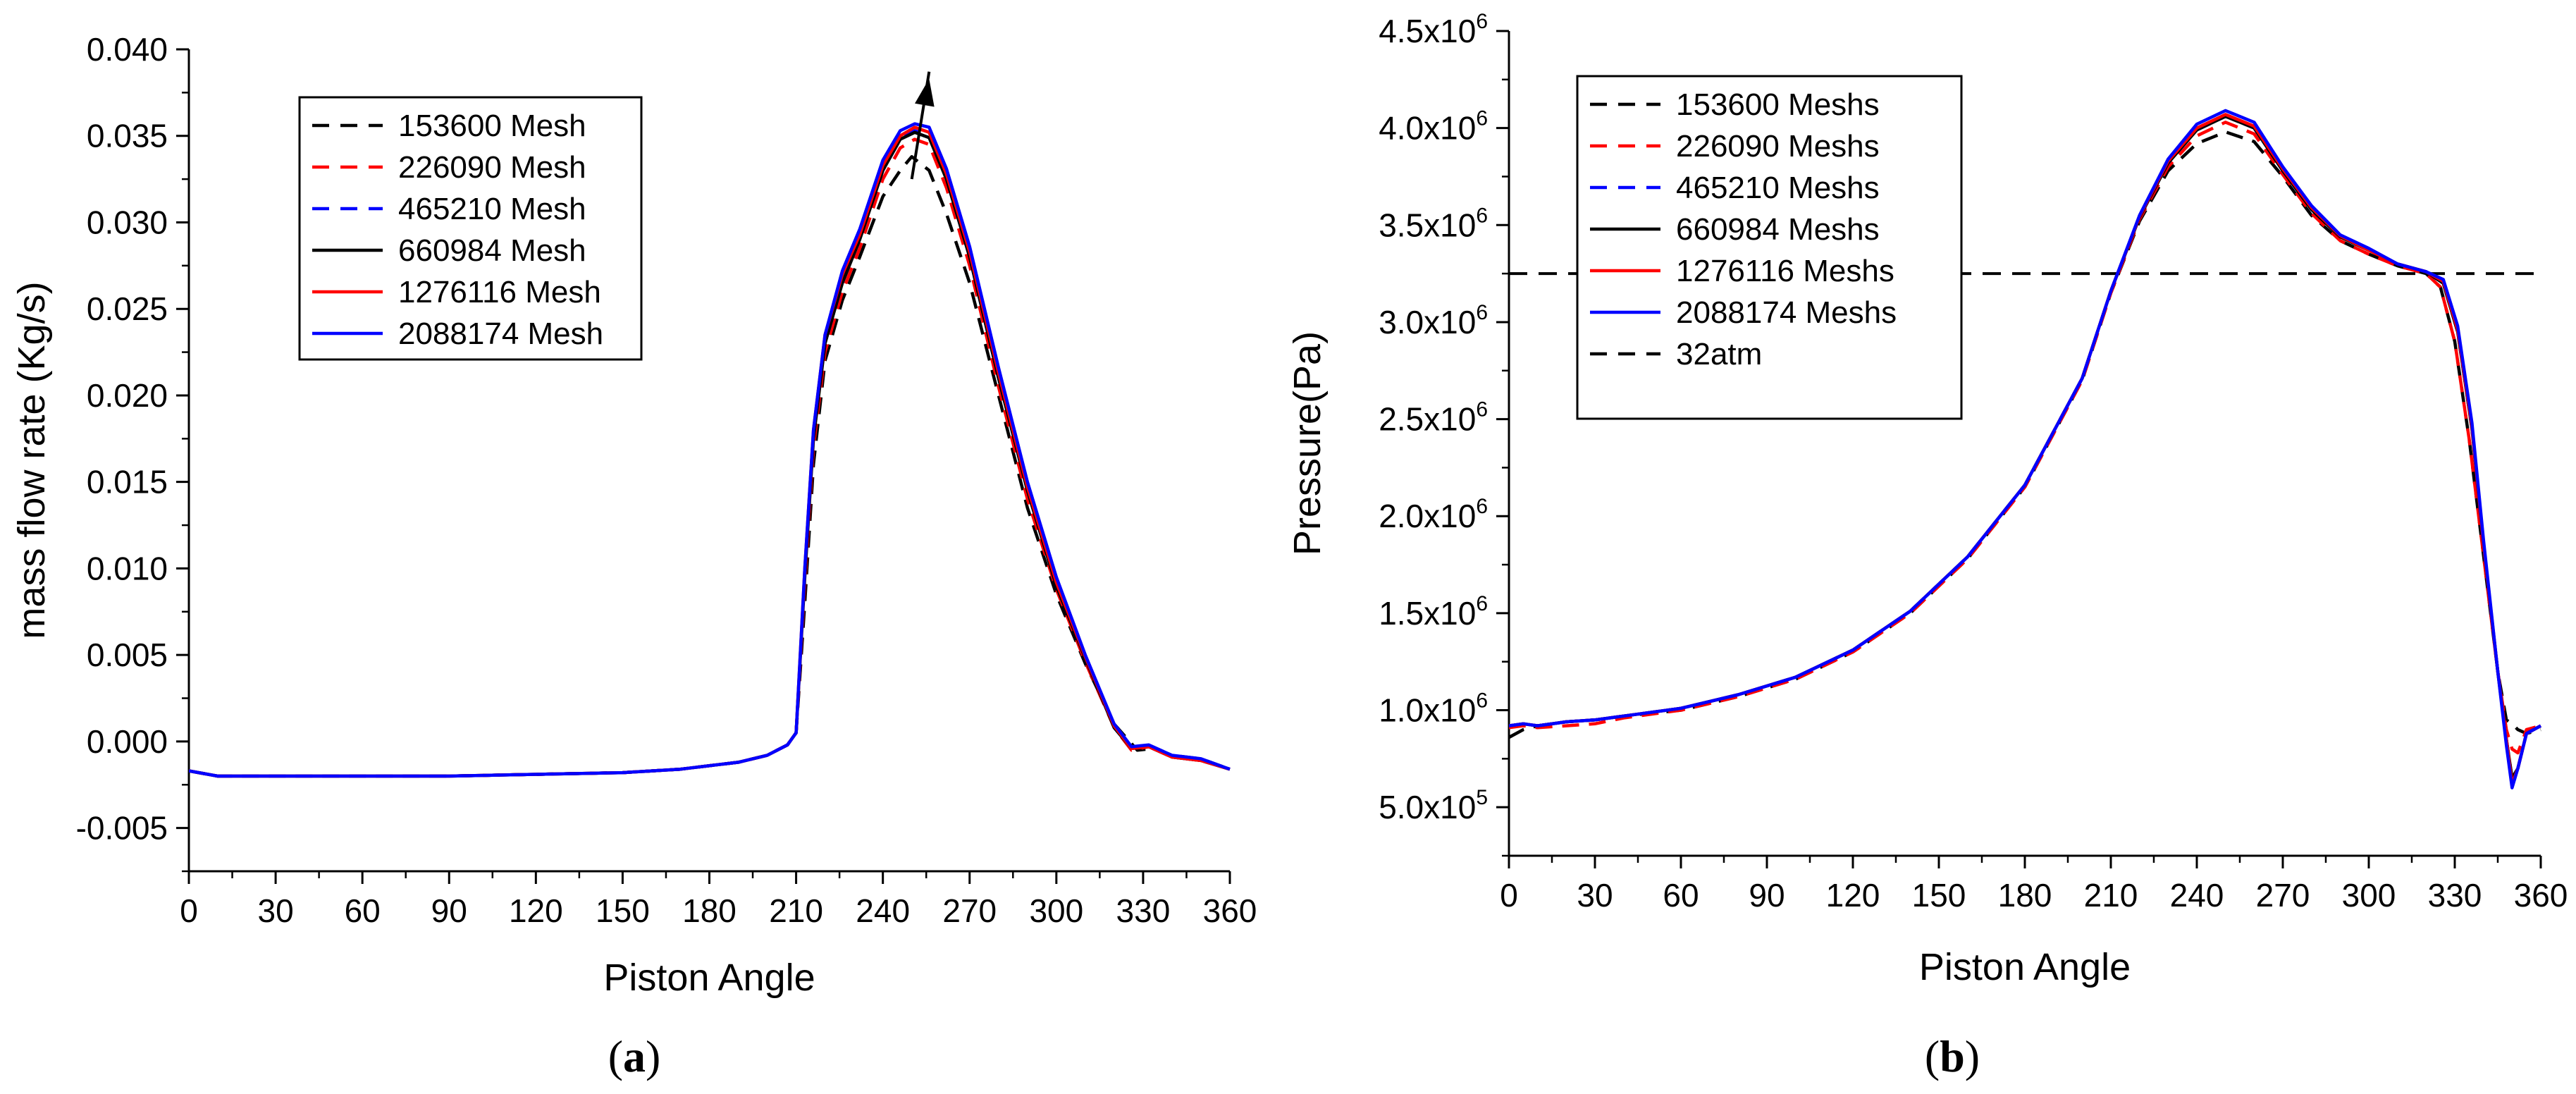  What do you see at coordinates (32, 460) in the screenshot?
I see `y-axis-title: mass flow rate (Kg/s)` at bounding box center [32, 460].